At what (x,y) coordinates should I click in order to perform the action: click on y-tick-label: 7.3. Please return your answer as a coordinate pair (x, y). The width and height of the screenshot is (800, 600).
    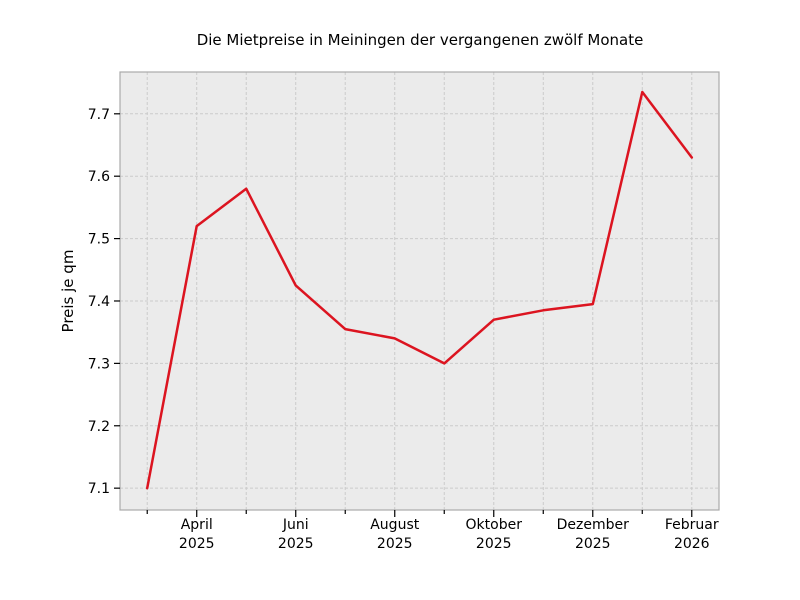
    Looking at the image, I should click on (99, 364).